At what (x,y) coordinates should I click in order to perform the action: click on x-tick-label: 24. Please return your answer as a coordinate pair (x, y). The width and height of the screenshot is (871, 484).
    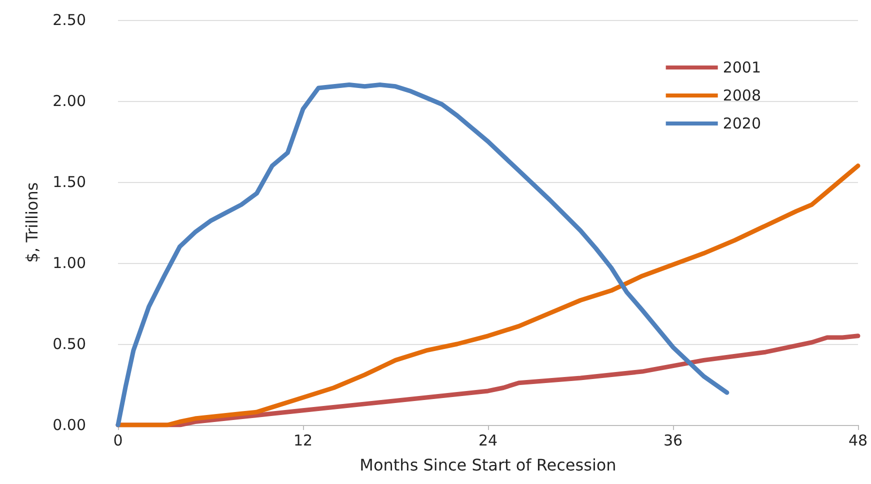
    Looking at the image, I should click on (488, 441).